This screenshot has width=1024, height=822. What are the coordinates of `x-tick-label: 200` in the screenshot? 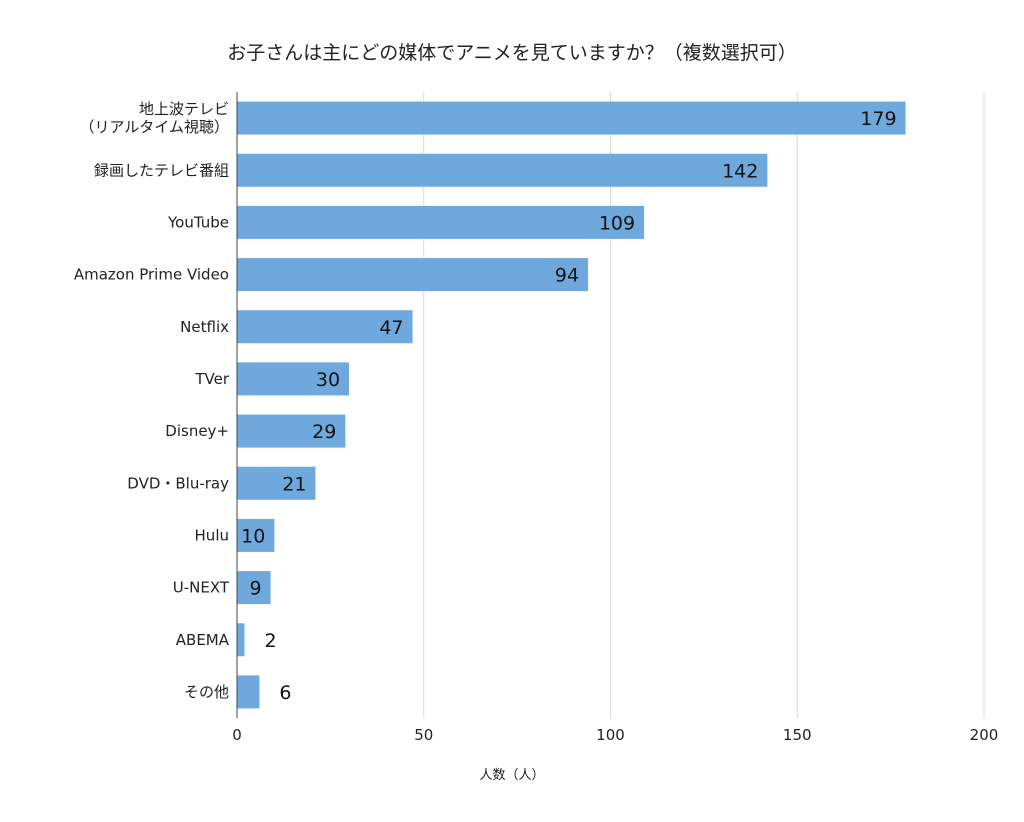 It's located at (984, 735).